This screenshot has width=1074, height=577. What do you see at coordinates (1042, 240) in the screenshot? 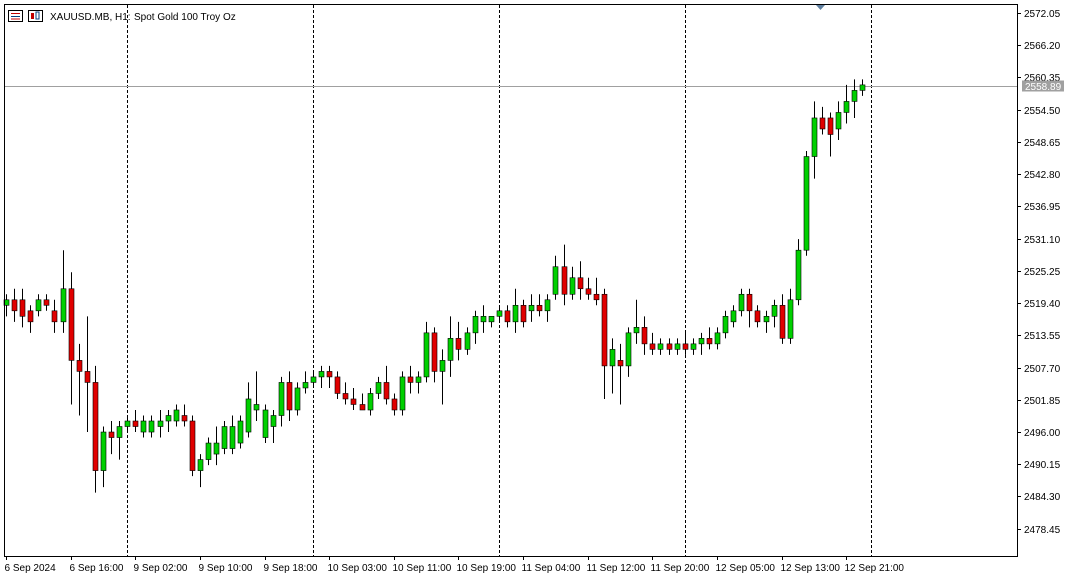
I see `price-tick-label: 2531.10` at bounding box center [1042, 240].